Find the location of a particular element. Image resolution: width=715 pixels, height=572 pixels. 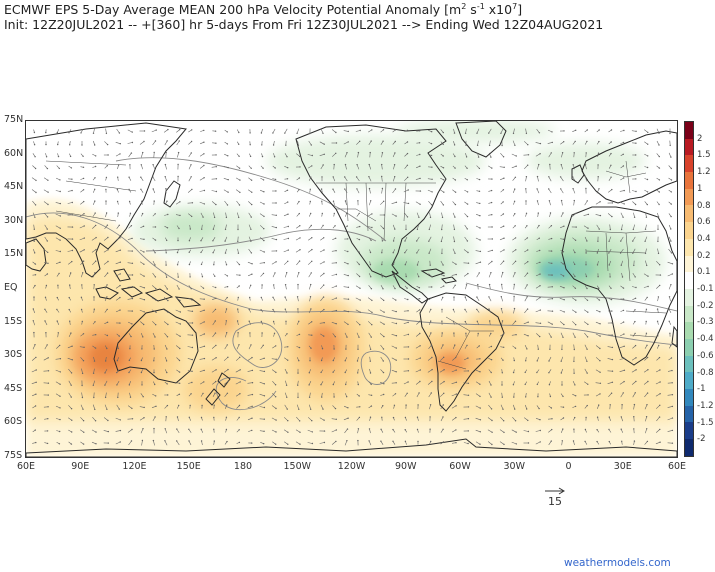

colorbar-label: 0.4 is located at coordinates (704, 238).